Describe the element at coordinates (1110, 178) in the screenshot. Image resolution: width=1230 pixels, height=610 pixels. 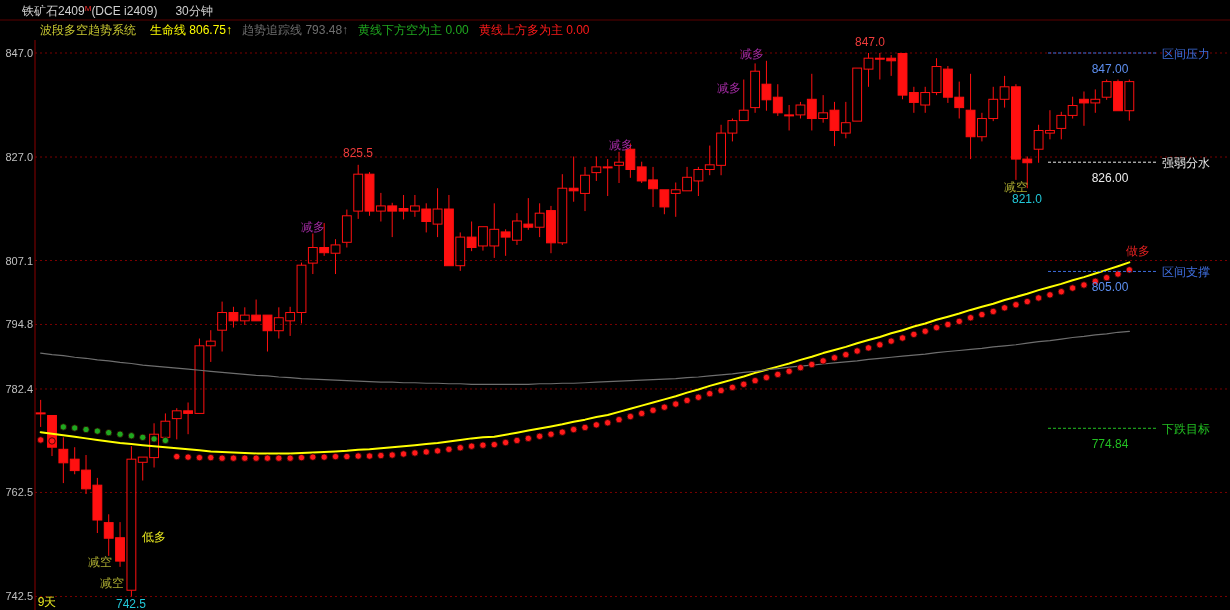
I see `annotation: 826.00` at that location.